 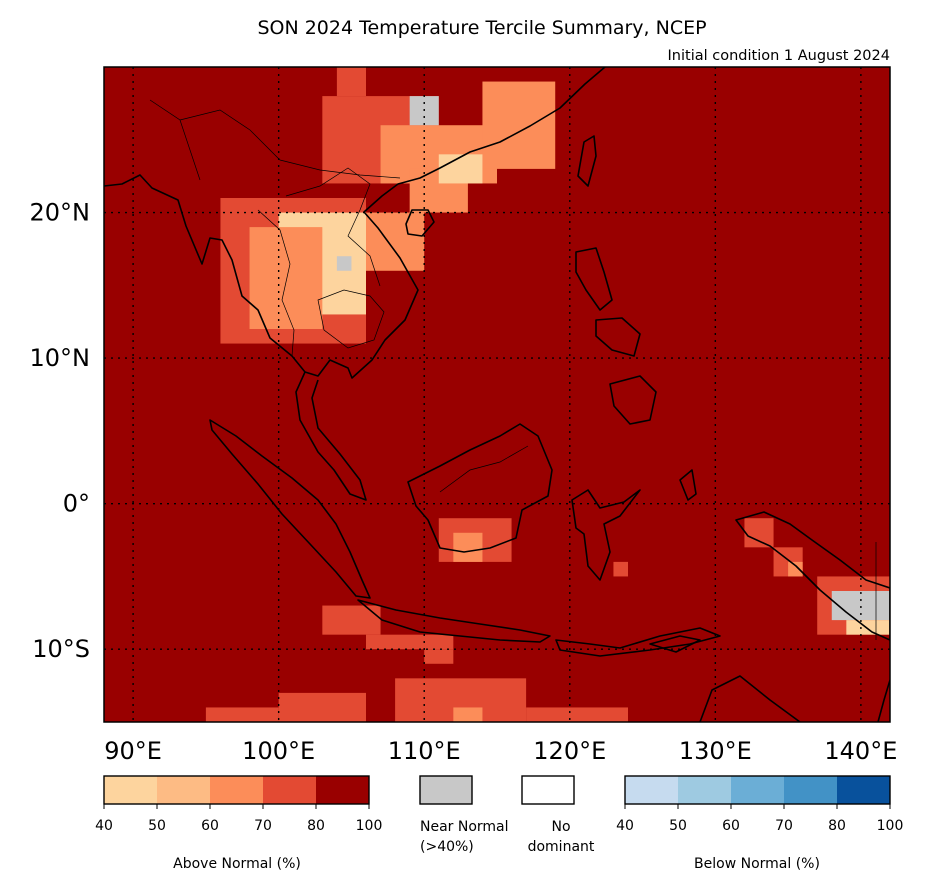 I want to click on x-axis-tick-labels: 90°E 100°E 110°E 120°E 130°E 140°E, so click(x=500, y=751).